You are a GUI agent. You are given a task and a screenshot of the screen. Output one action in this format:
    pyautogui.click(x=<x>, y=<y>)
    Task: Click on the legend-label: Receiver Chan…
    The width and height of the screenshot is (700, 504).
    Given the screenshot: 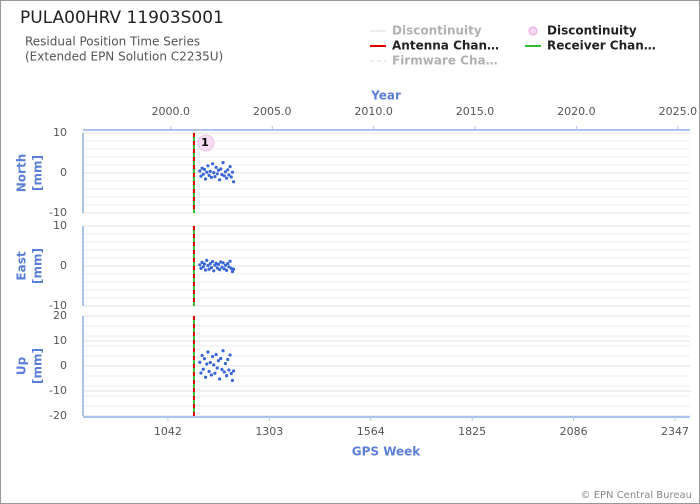 What is the action you would take?
    pyautogui.click(x=601, y=46)
    